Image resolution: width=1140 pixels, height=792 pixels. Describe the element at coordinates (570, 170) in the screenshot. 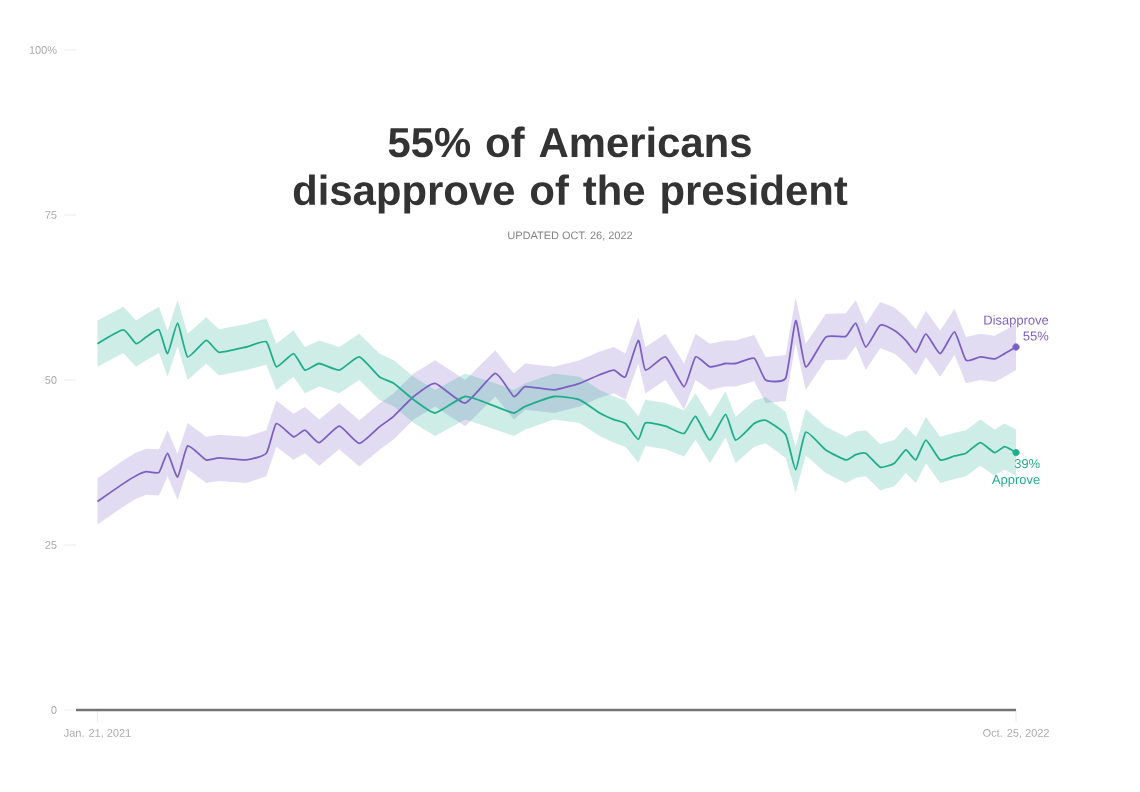

I see `text: 55% of Americans disapprove of the president` at that location.